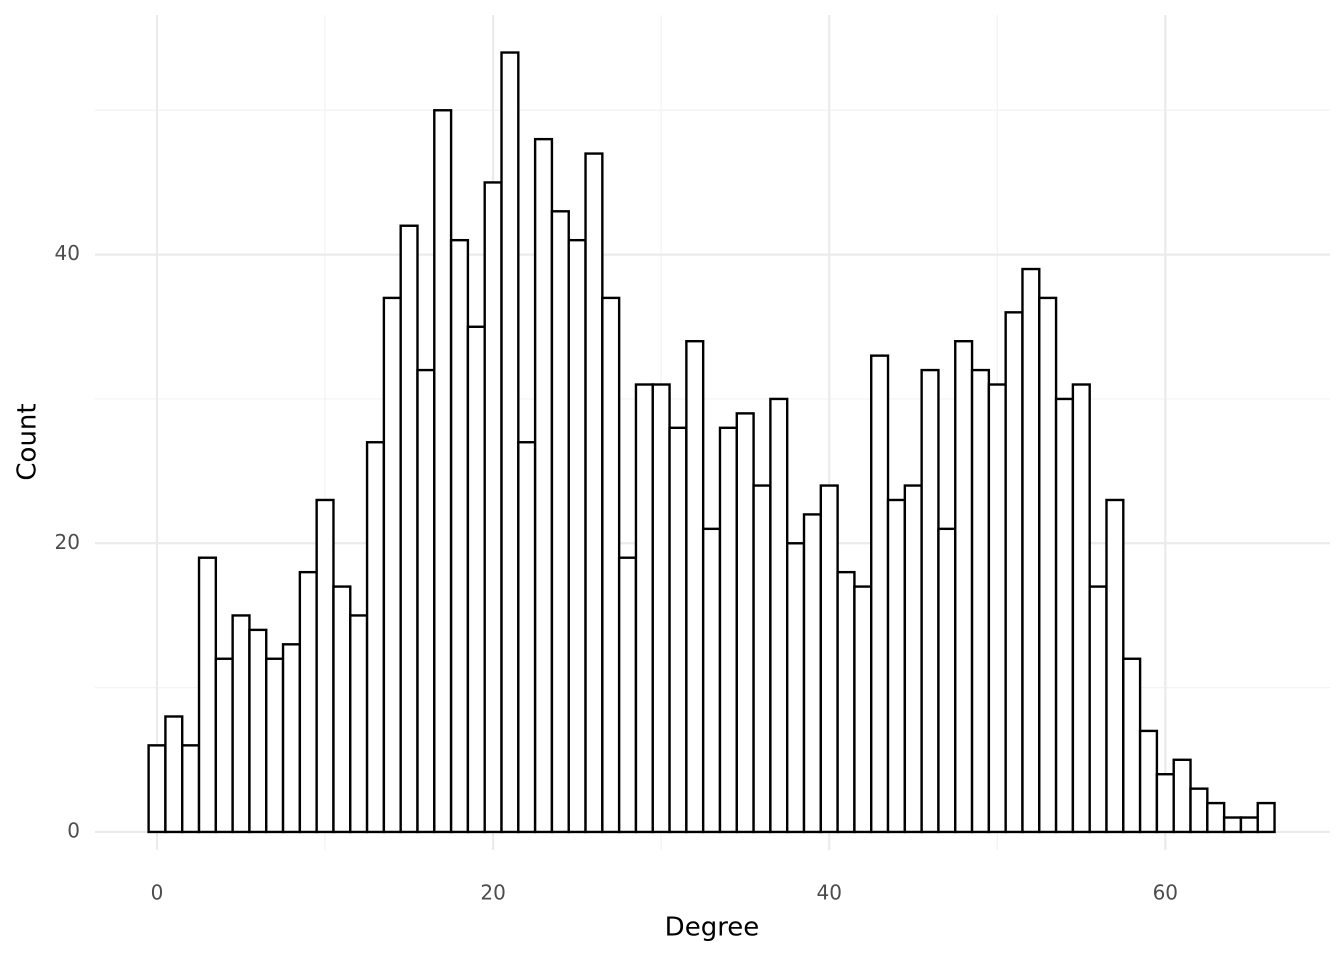 Image resolution: width=1344 pixels, height=964 pixels. What do you see at coordinates (1165, 893) in the screenshot?
I see `x-tick-label: 60` at bounding box center [1165, 893].